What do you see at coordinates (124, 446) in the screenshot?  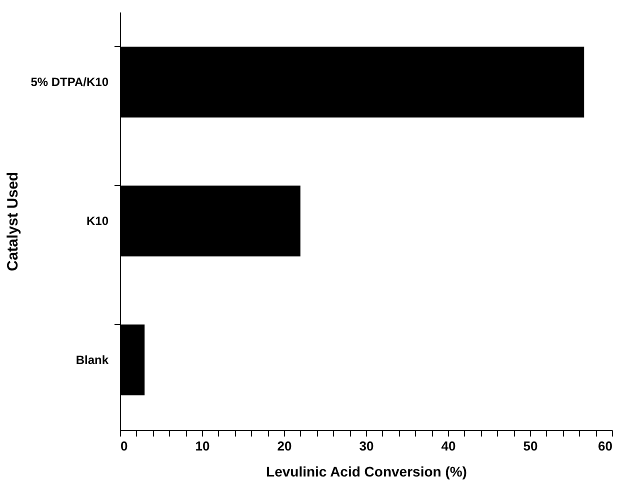 I see `x-tick-label: 0` at bounding box center [124, 446].